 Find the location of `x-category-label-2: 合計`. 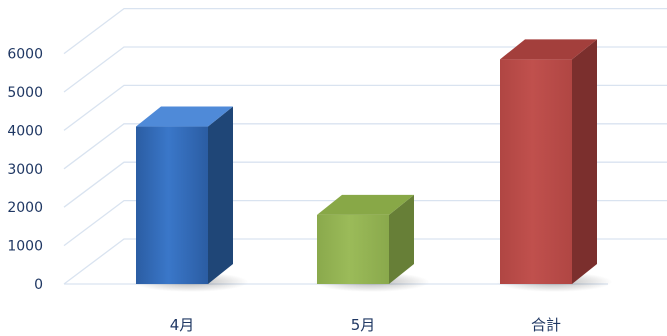

x-category-label-2: 合計 is located at coordinates (546, 325).